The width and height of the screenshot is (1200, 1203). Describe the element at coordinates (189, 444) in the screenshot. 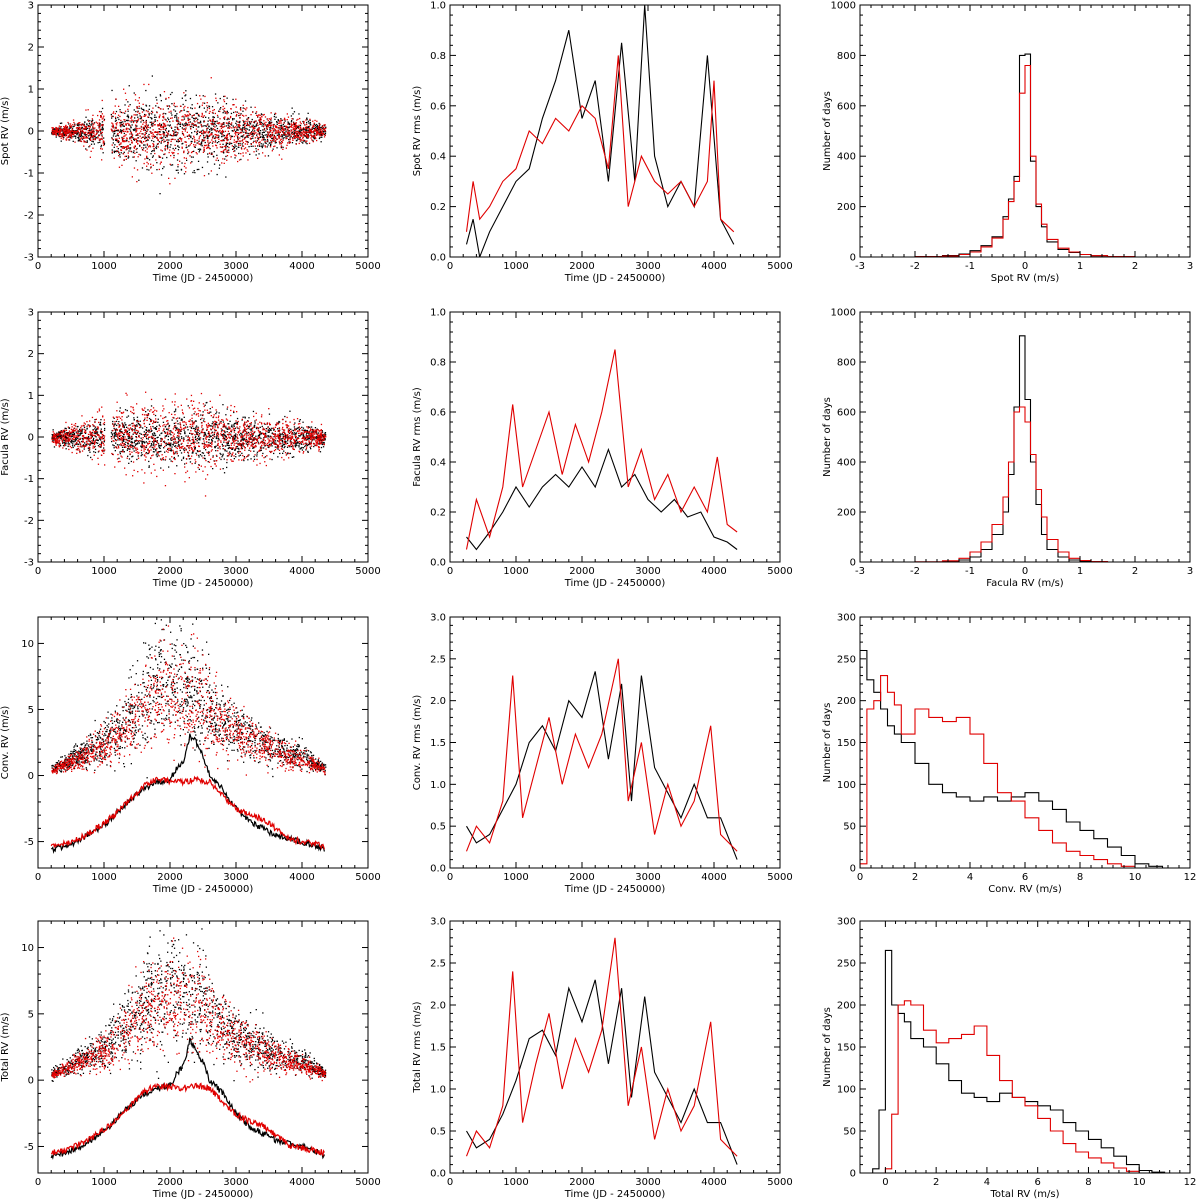

I see `facula_rv-plot-area` at that location.